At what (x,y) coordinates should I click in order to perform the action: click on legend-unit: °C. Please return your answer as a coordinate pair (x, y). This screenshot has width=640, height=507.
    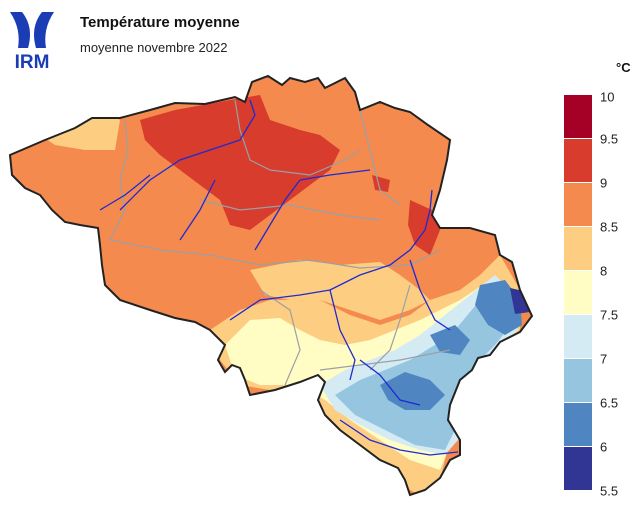
    Looking at the image, I should click on (623, 67).